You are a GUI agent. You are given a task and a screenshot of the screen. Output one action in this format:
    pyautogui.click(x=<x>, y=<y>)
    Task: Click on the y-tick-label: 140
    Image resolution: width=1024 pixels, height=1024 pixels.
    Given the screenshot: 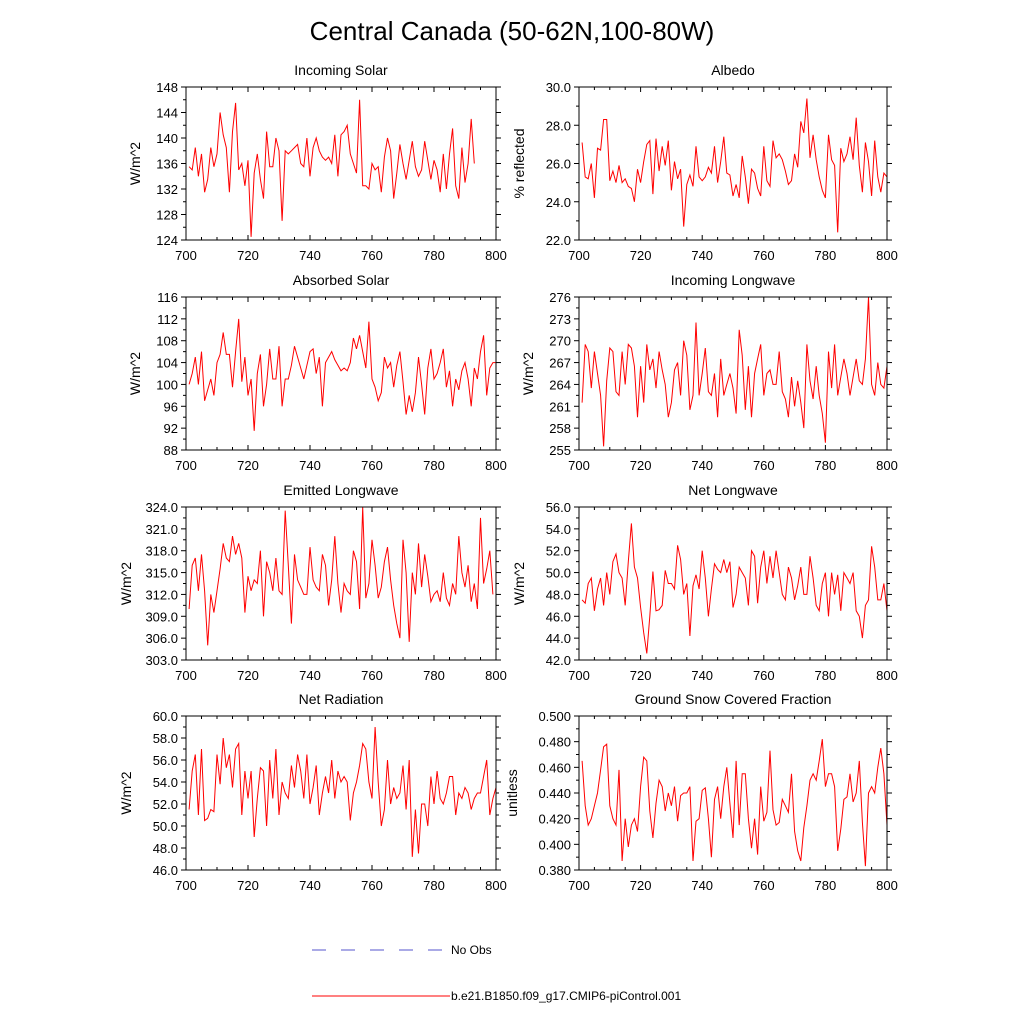 What is the action you would take?
    pyautogui.click(x=167, y=138)
    